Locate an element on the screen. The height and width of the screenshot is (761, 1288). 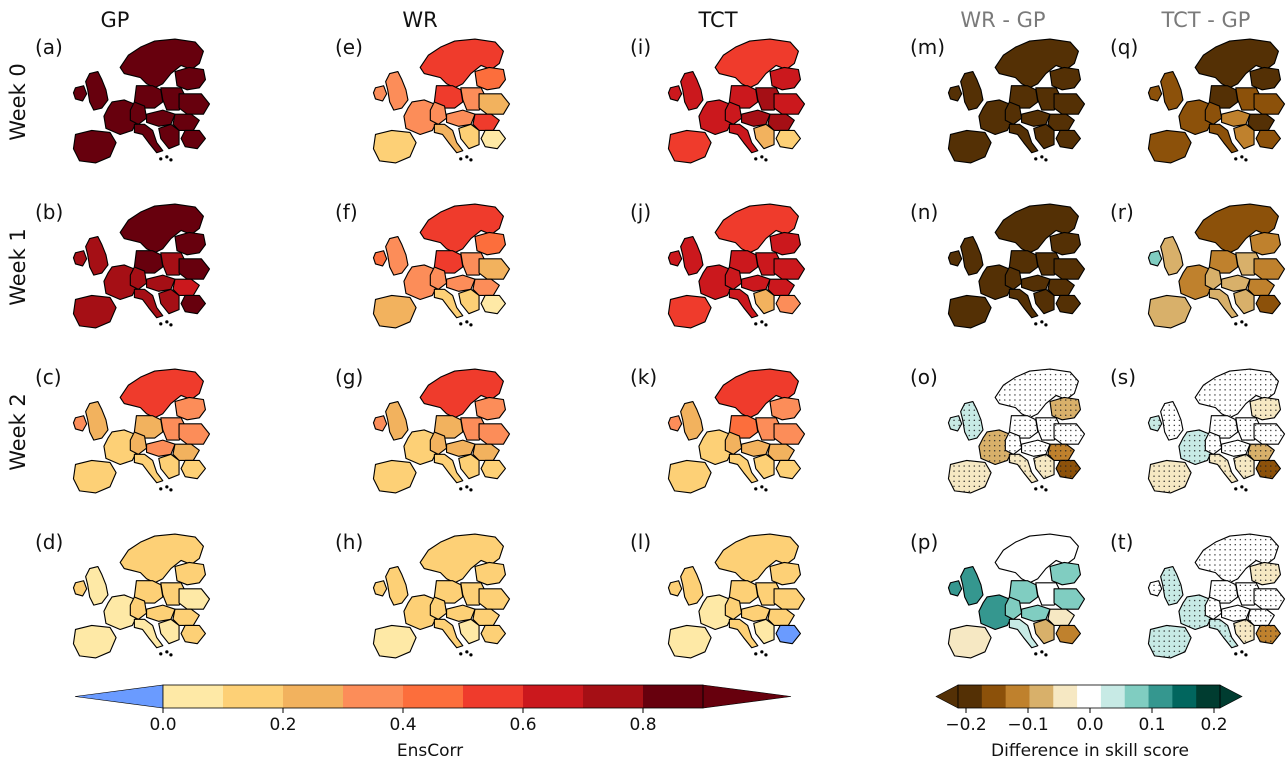
panel-letter: (n) is located at coordinates (924, 212).